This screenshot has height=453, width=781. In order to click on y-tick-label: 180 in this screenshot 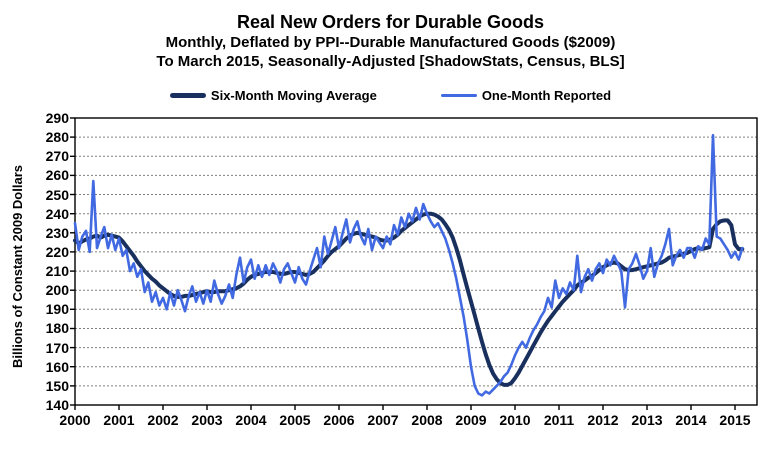, I will do `click(57, 328)`.